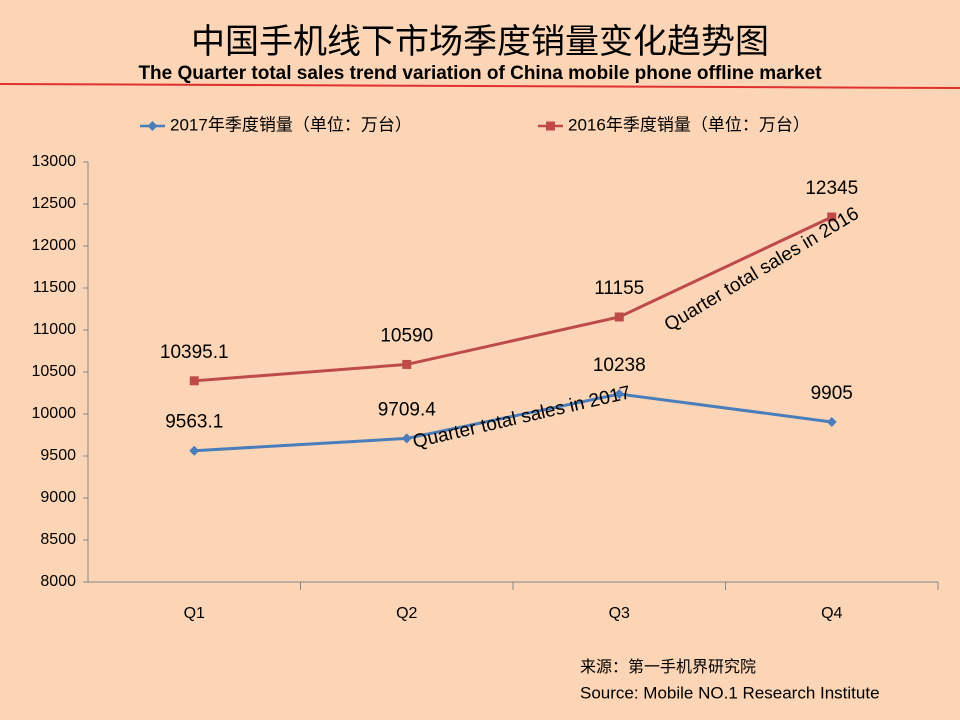 The width and height of the screenshot is (960, 720). What do you see at coordinates (54, 203) in the screenshot?
I see `y-tick-label: 12500` at bounding box center [54, 203].